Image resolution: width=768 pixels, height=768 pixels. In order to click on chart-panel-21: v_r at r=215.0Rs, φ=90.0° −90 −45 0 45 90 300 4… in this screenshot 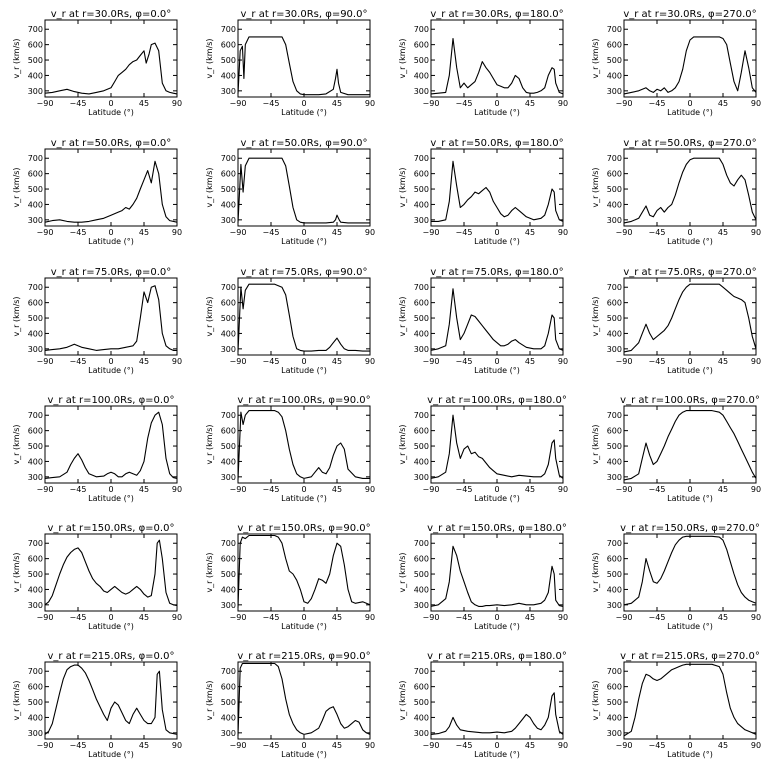, I will do `click(290, 705)`.